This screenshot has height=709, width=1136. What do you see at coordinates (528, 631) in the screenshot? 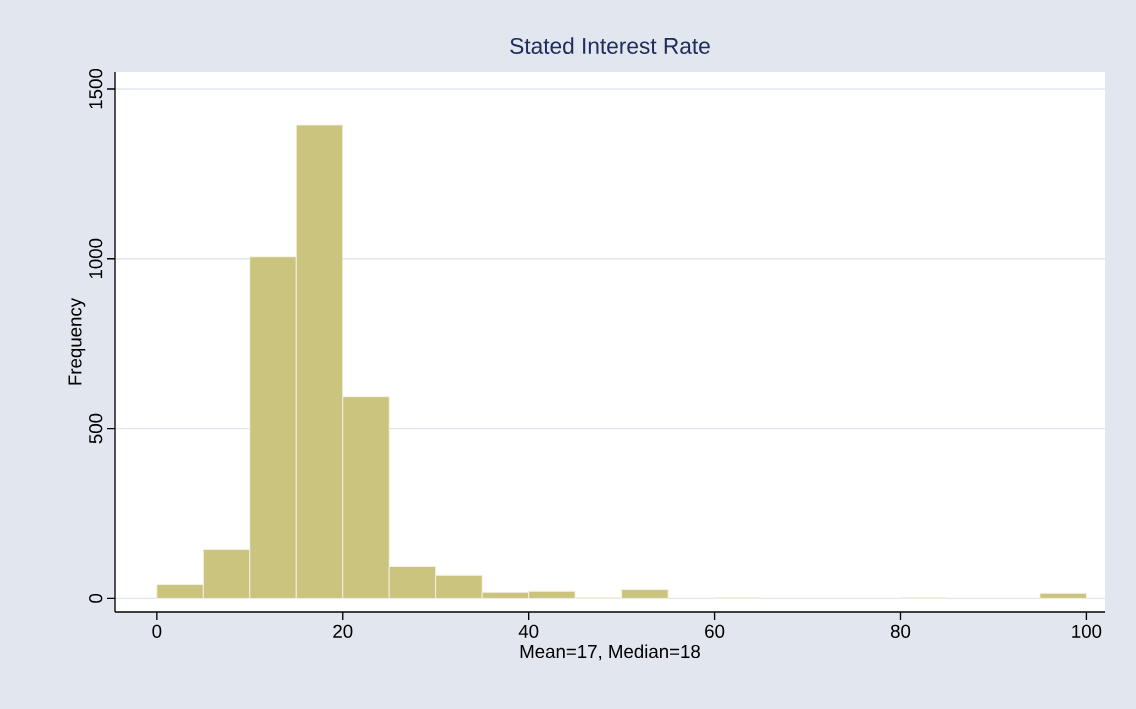
I see `x-tick-label: 40` at bounding box center [528, 631].